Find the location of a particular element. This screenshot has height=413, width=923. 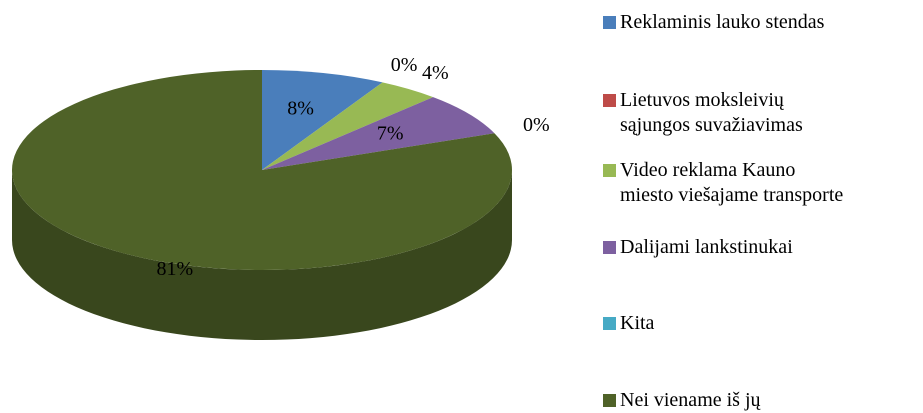

legend-item: Dalijami lankstinukai is located at coordinates (698, 247).